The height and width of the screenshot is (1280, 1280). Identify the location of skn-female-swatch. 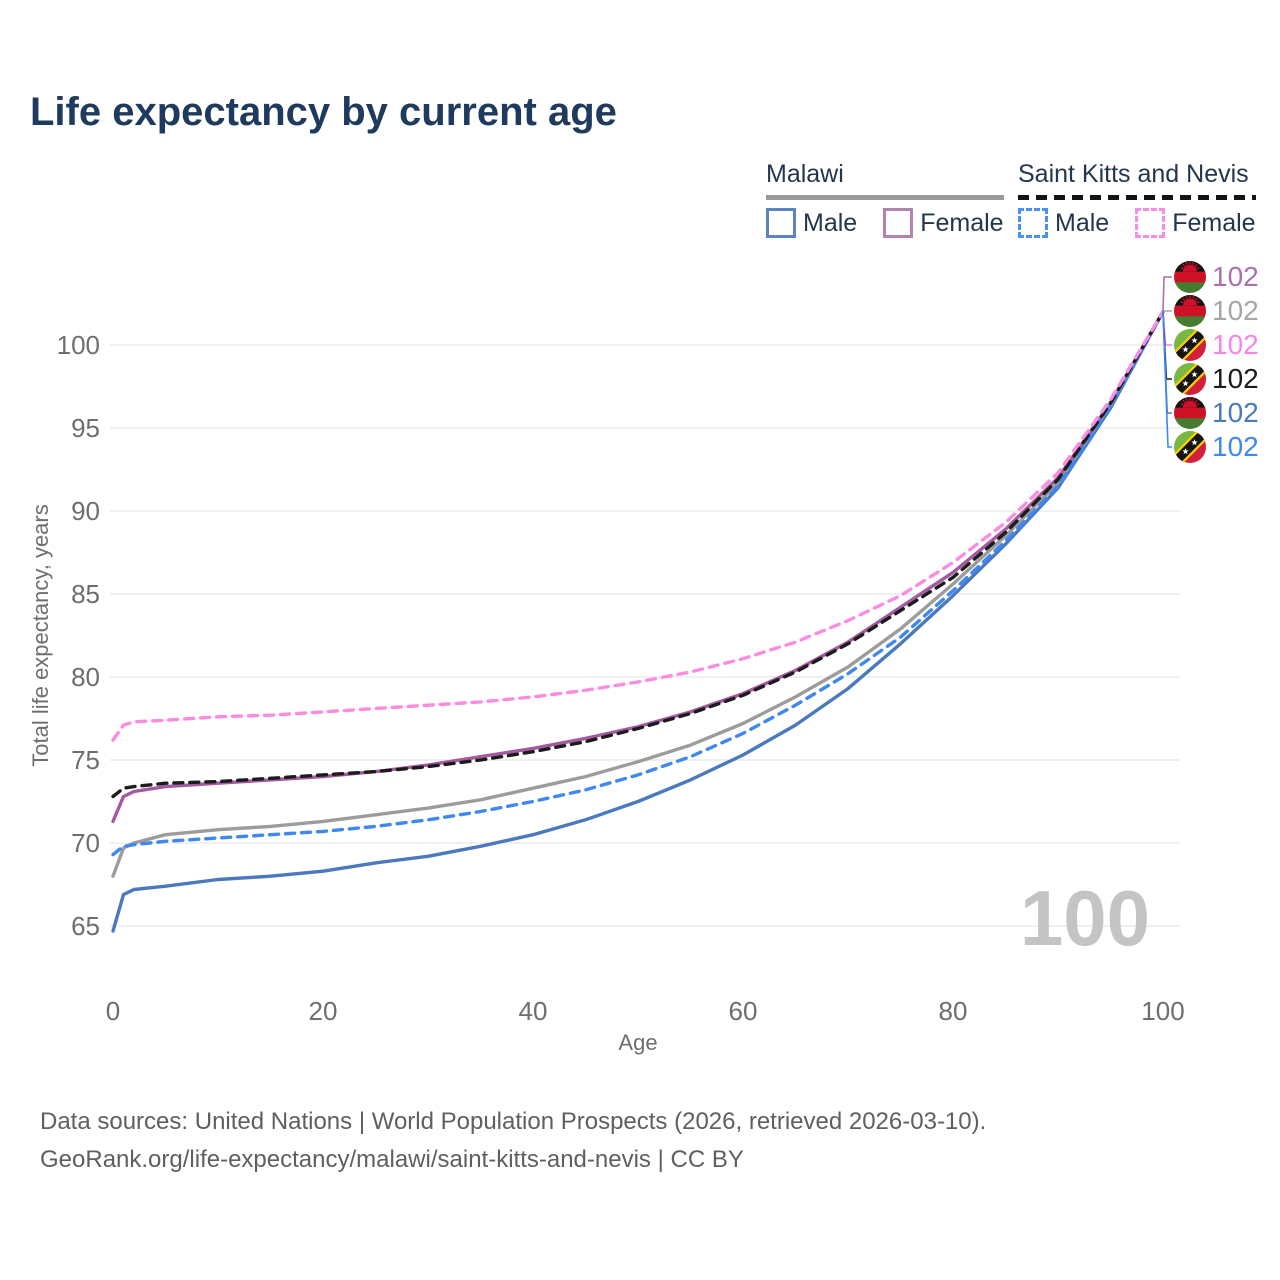
(1150, 223).